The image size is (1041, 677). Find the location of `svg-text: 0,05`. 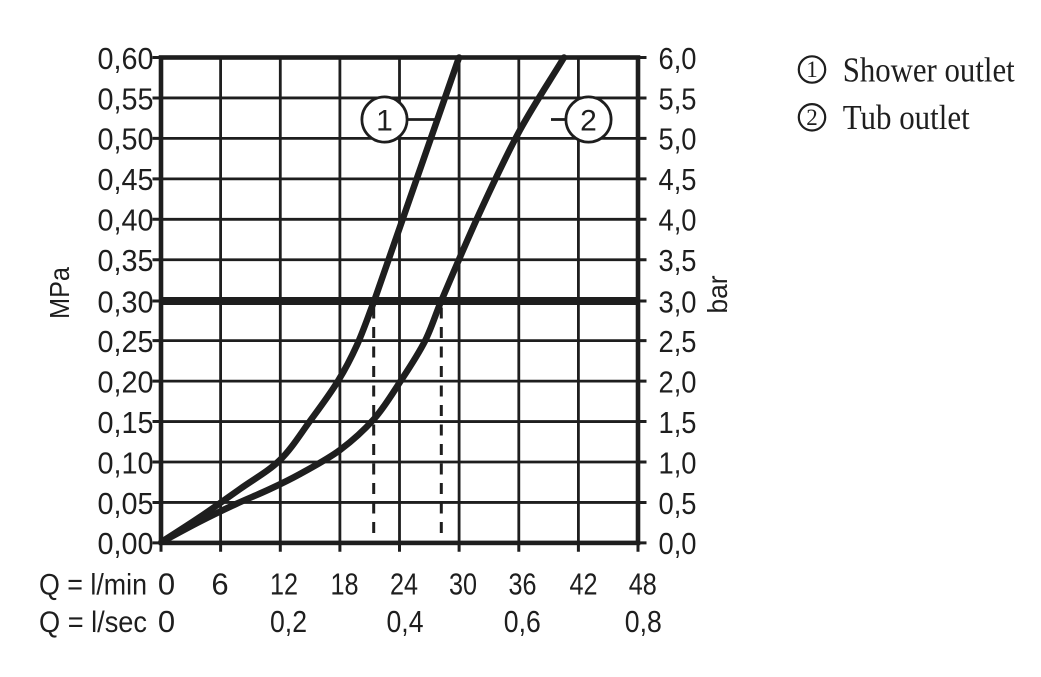

svg-text: 0,05 is located at coordinates (126, 503).